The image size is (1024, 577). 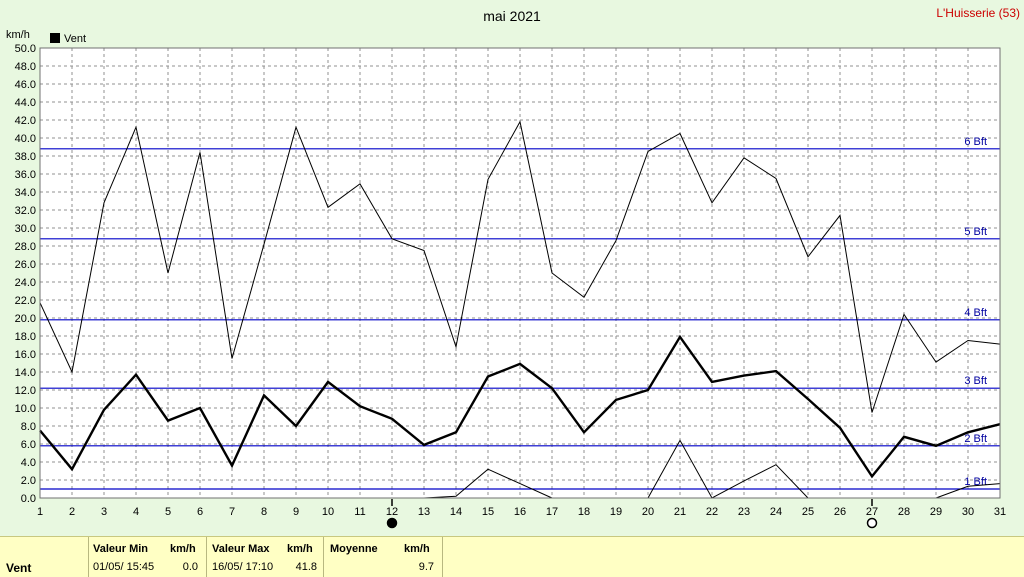 I want to click on min-cell, so click(x=44, y=557).